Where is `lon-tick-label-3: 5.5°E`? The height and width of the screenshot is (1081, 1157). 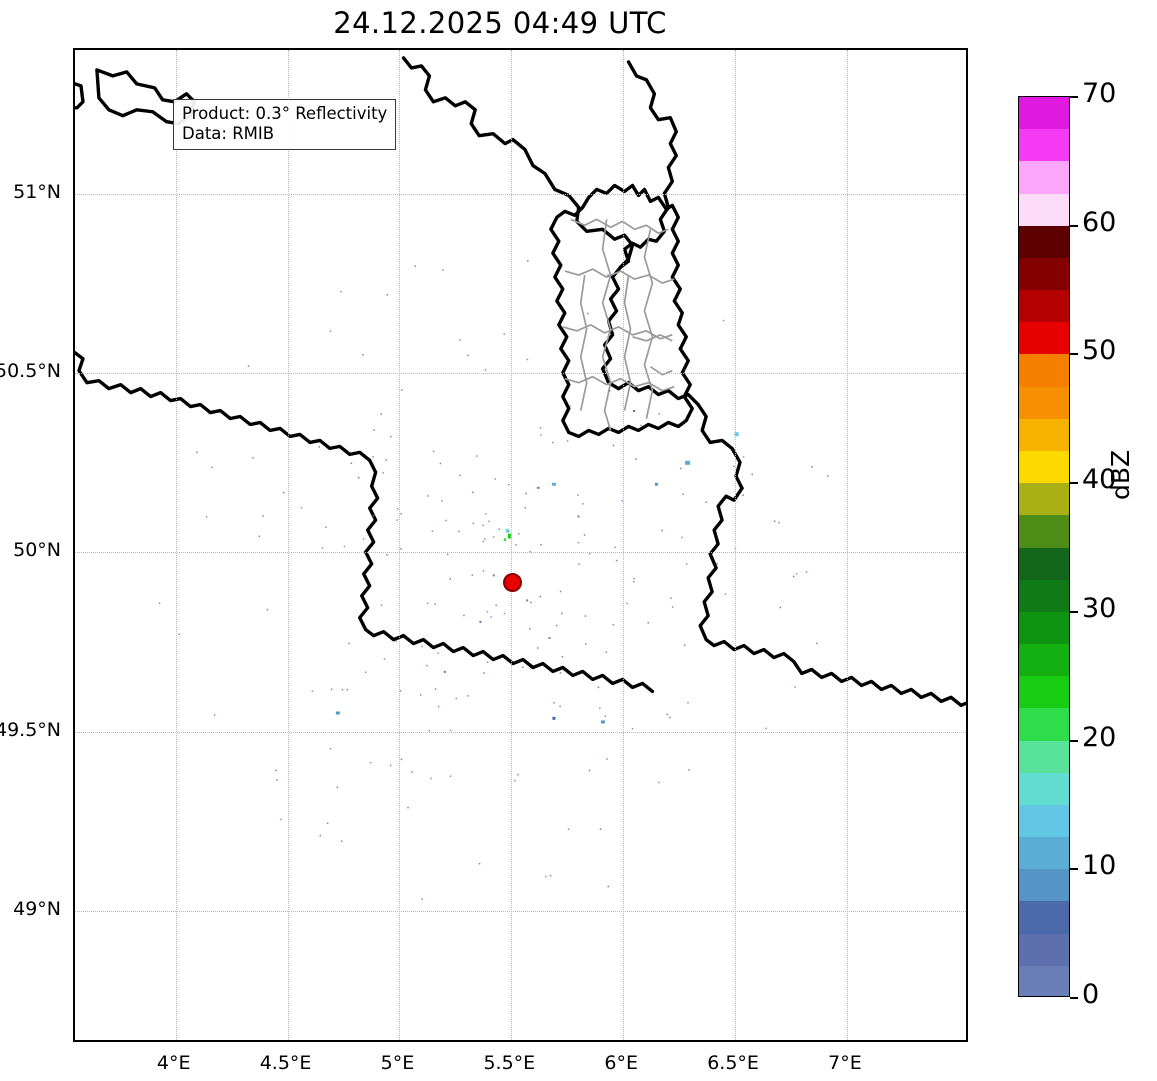 lon-tick-label-3: 5.5°E is located at coordinates (509, 1063).